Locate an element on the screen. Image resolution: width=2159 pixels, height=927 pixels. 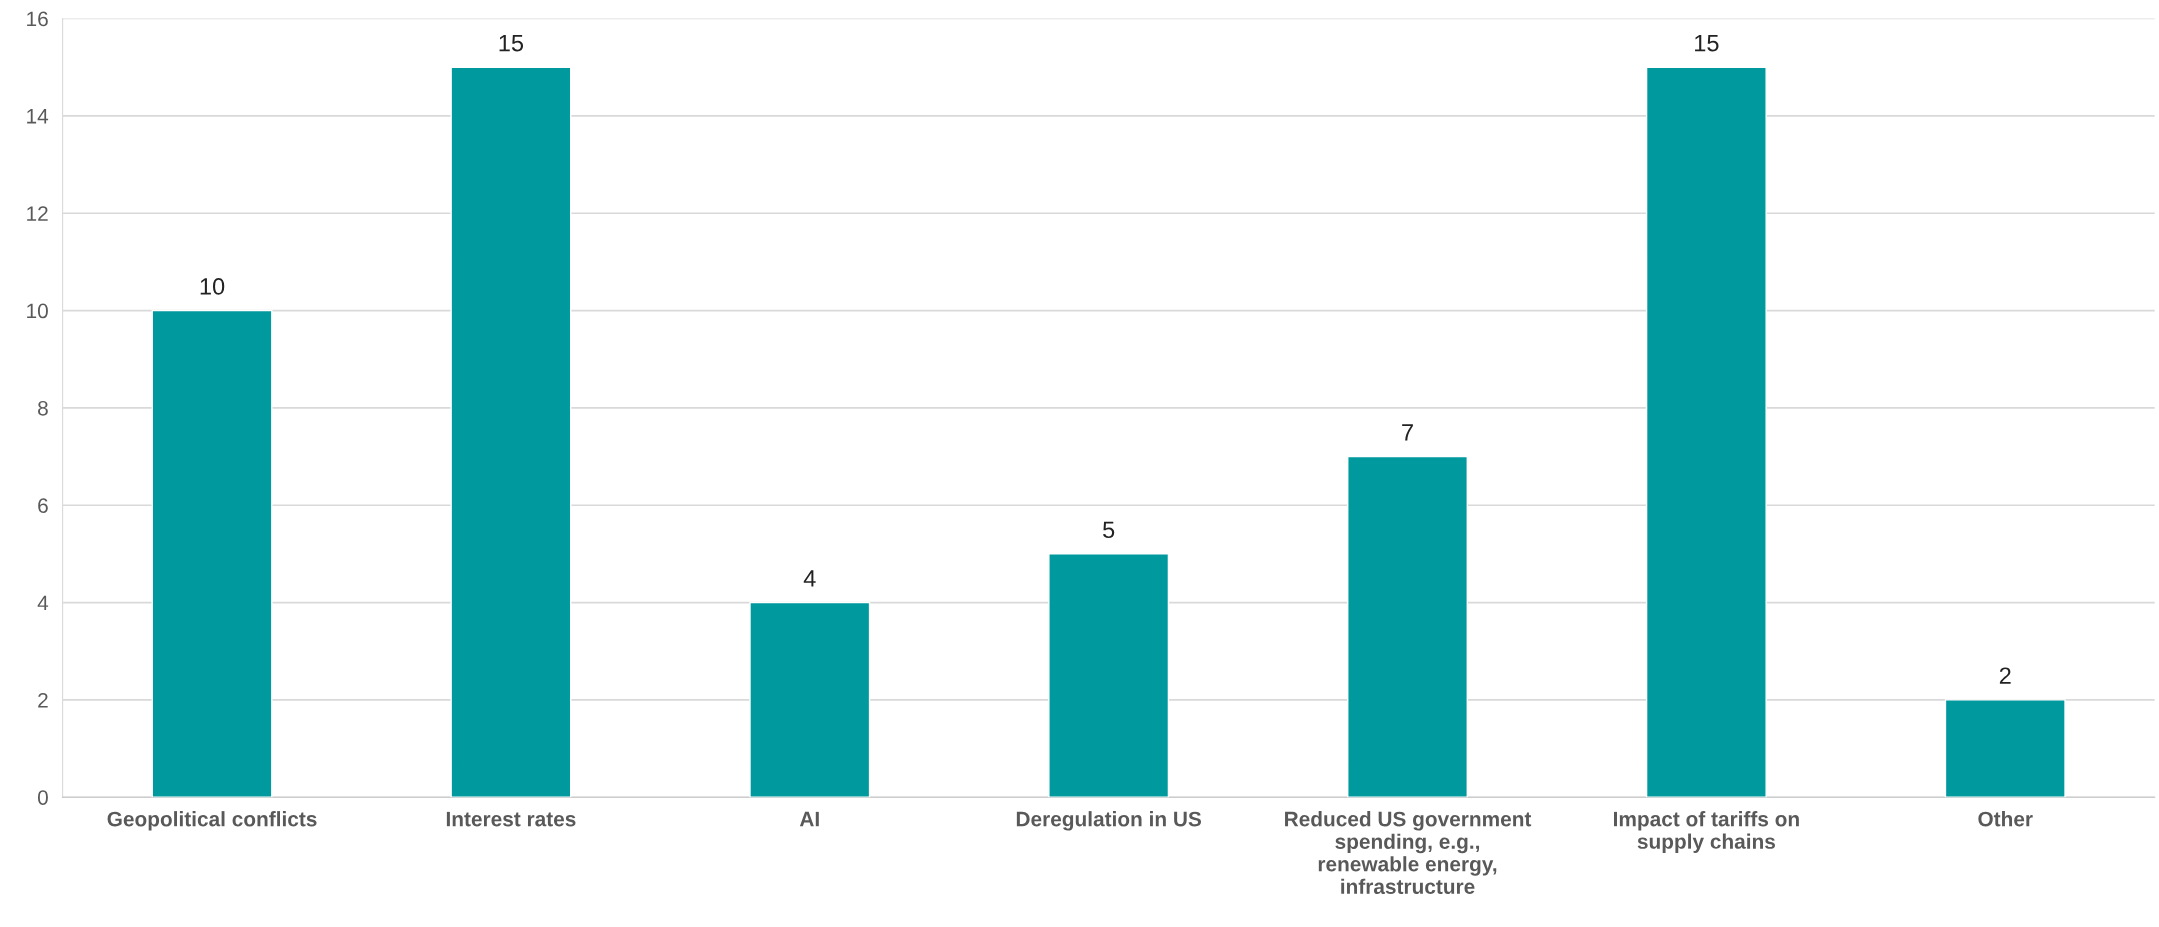
y-tick-label: 8 is located at coordinates (43, 408).